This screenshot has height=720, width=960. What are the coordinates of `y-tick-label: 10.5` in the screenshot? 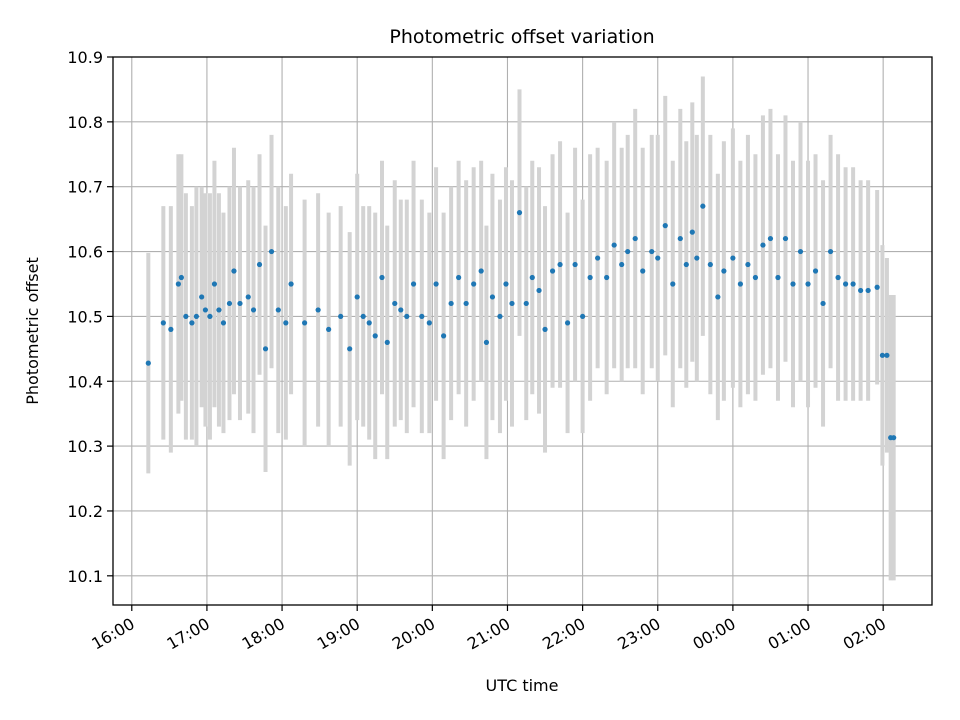 It's located at (85, 316).